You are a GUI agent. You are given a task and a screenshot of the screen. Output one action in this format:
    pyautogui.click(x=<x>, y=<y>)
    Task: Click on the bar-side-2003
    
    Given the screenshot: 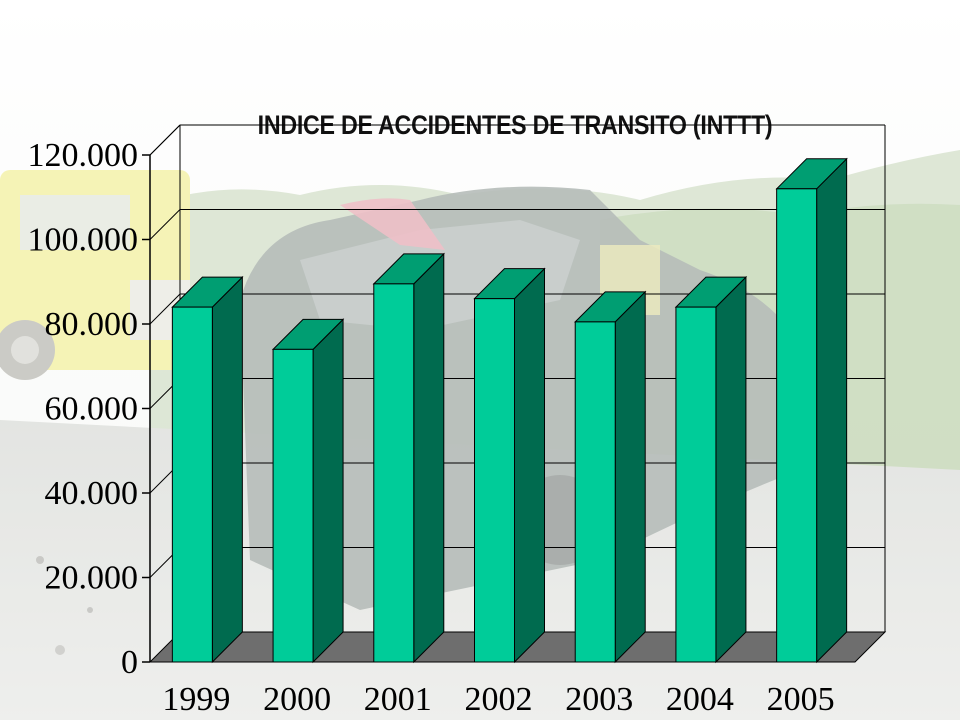 What is the action you would take?
    pyautogui.click(x=630, y=477)
    